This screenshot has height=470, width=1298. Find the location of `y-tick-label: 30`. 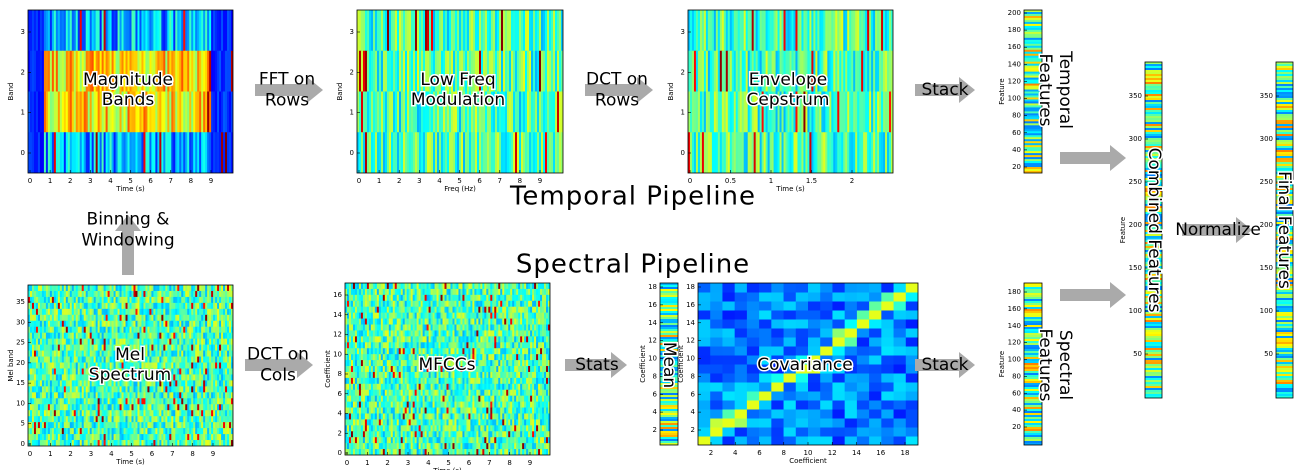

y-tick-label: 30 is located at coordinates (20, 322).